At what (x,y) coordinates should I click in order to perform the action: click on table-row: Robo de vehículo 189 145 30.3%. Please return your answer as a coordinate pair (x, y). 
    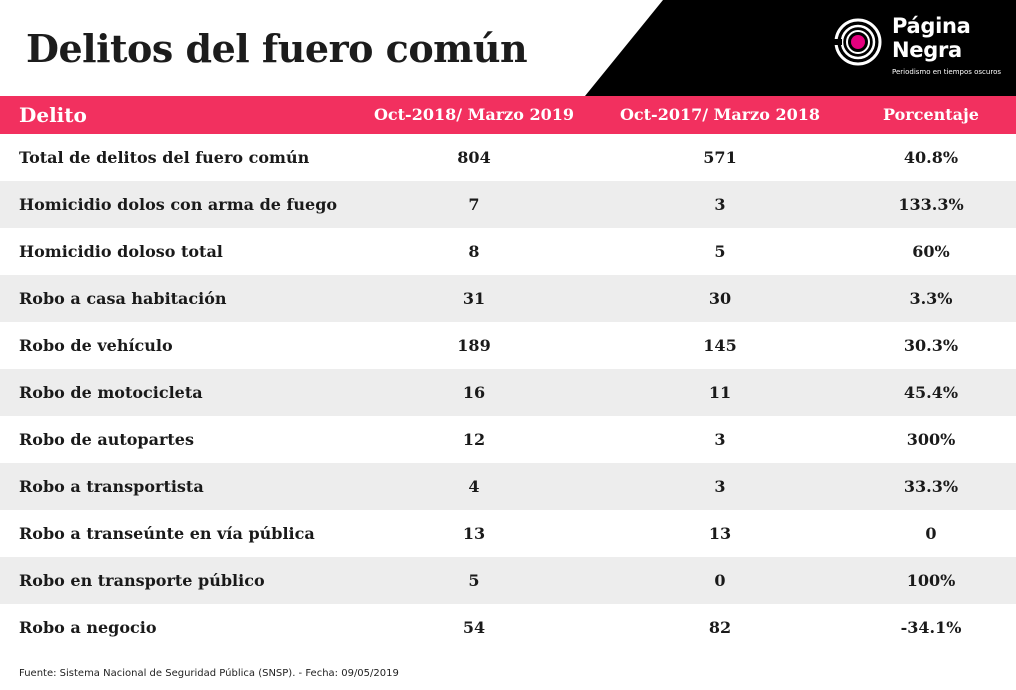
    Looking at the image, I should click on (508, 345).